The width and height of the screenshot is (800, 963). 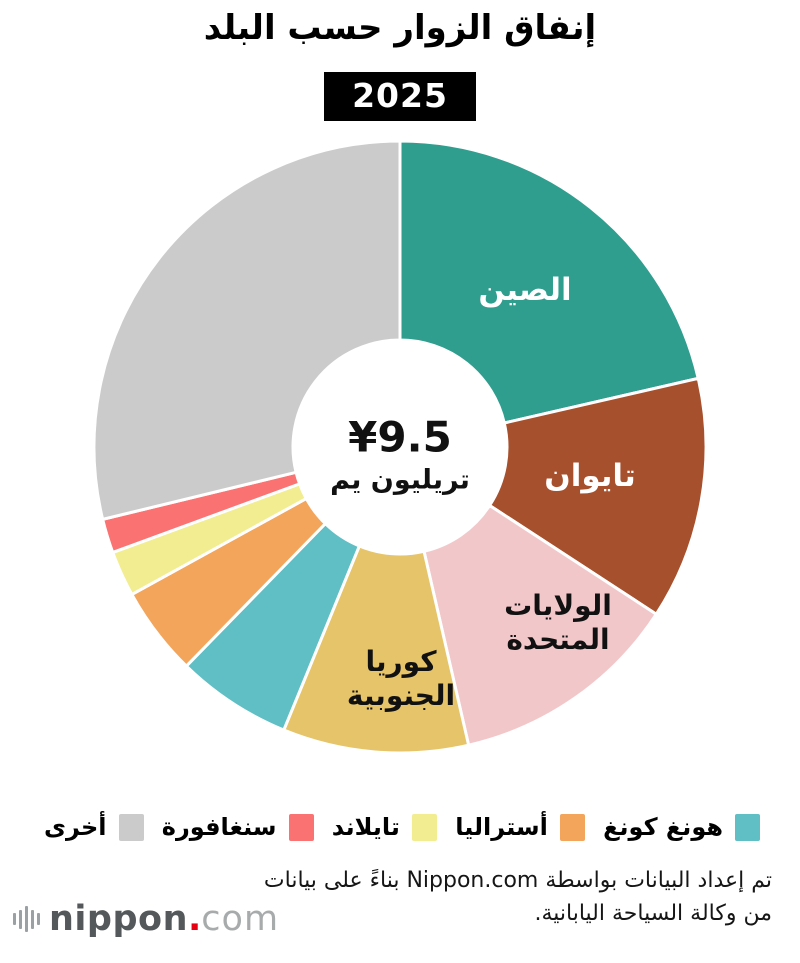 I want to click on nippon-logo-bars-icon, so click(x=26, y=919).